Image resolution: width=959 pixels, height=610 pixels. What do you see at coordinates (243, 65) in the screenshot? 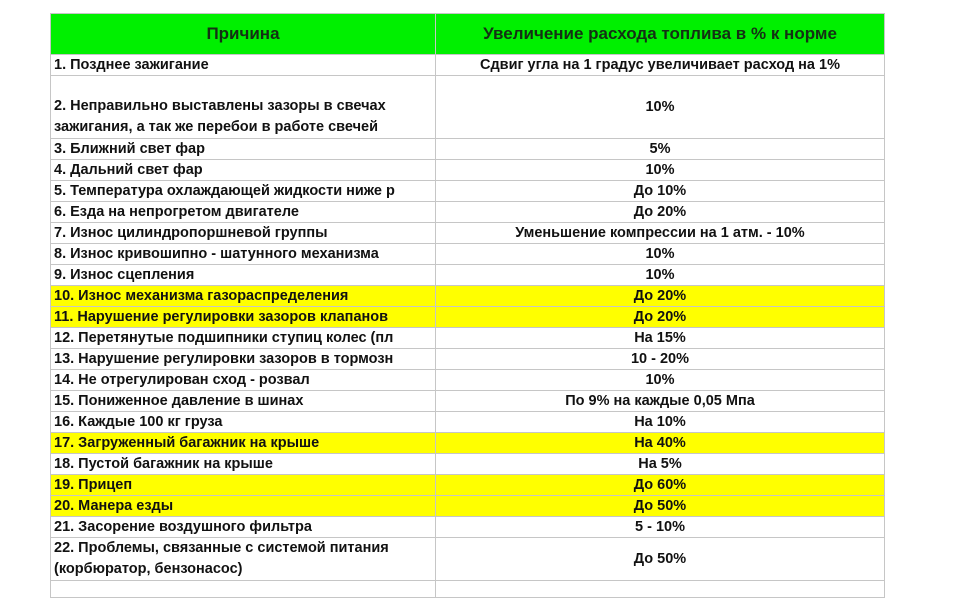
I see `reason-cell: 1. Позднее зажигание` at bounding box center [243, 65].